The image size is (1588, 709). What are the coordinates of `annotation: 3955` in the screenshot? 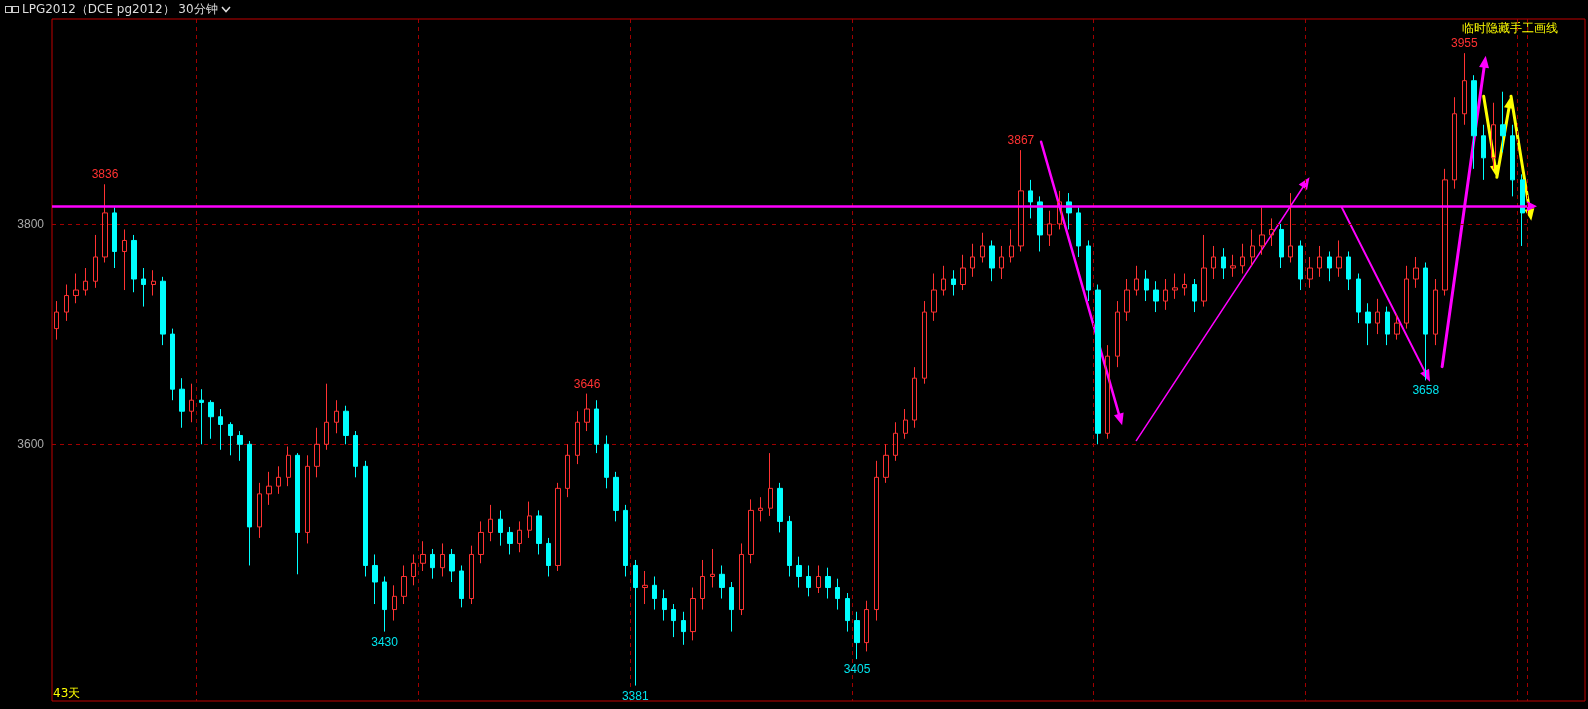 It's located at (1464, 43).